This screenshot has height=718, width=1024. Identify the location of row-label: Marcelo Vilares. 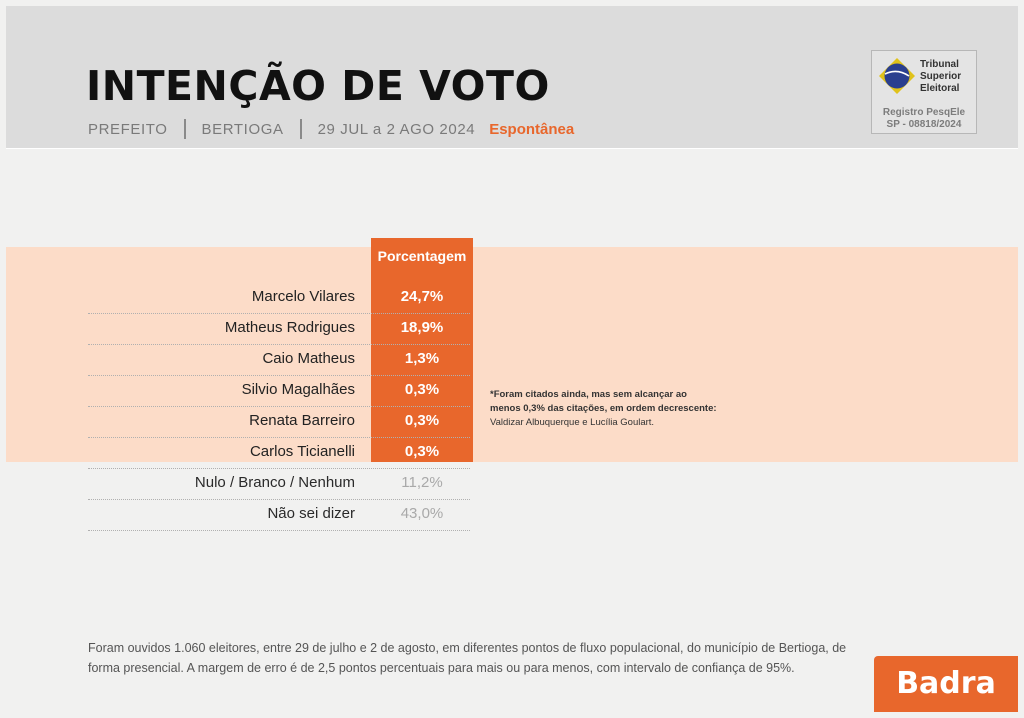
(303, 296).